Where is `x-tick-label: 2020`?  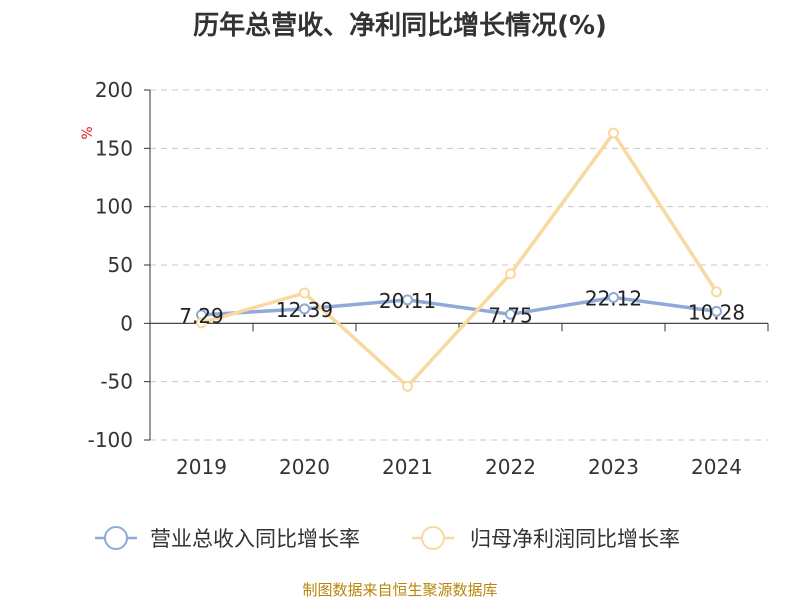 x-tick-label: 2020 is located at coordinates (304, 467).